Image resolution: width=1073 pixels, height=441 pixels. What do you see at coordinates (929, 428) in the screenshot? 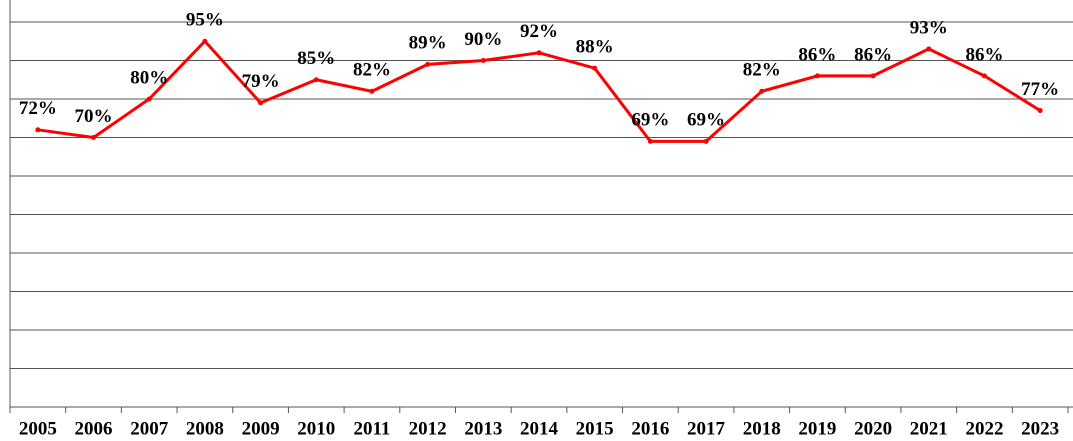
I see `x-tick-label: 2021` at bounding box center [929, 428].